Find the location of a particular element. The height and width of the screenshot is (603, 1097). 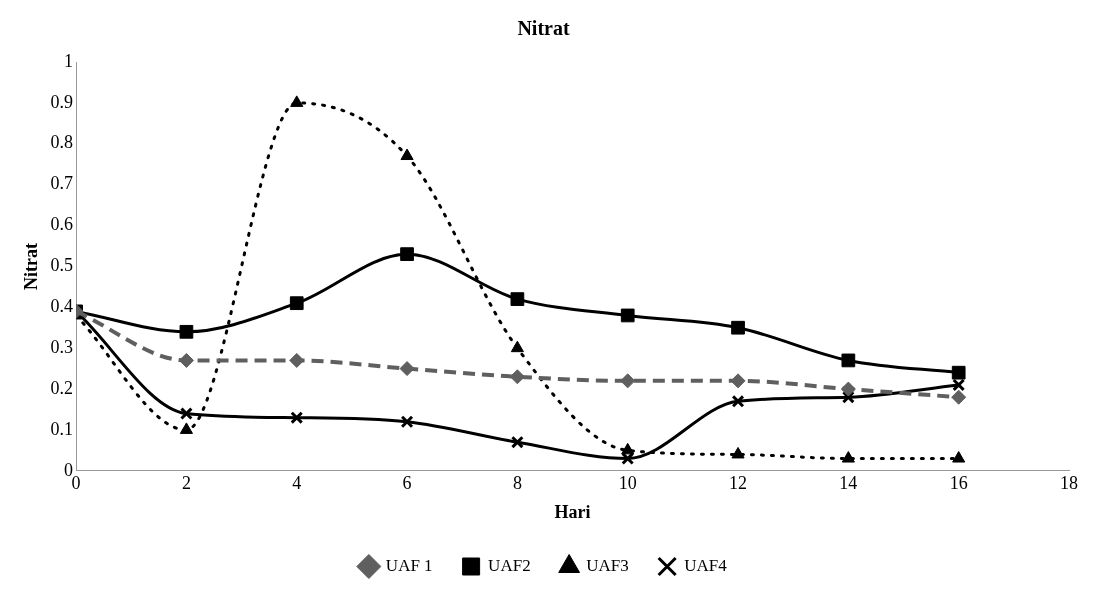

y-tick-label: 0.1 is located at coordinates (62, 428).